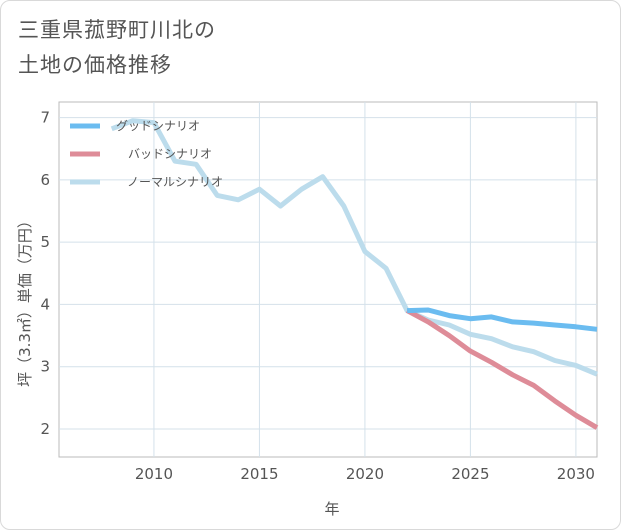 The width and height of the screenshot is (621, 530). Describe the element at coordinates (45, 304) in the screenshot. I see `y-tick-label: 4` at that location.